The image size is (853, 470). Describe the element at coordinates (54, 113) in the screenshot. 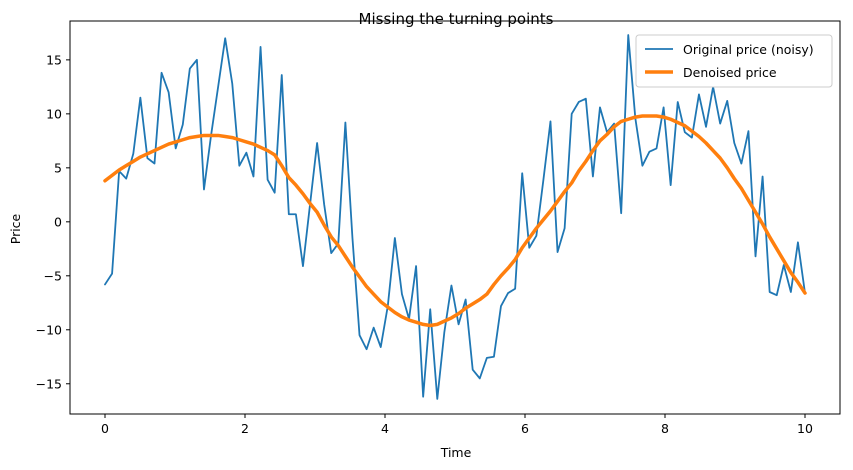

I see `y-tick-label: 10` at that location.